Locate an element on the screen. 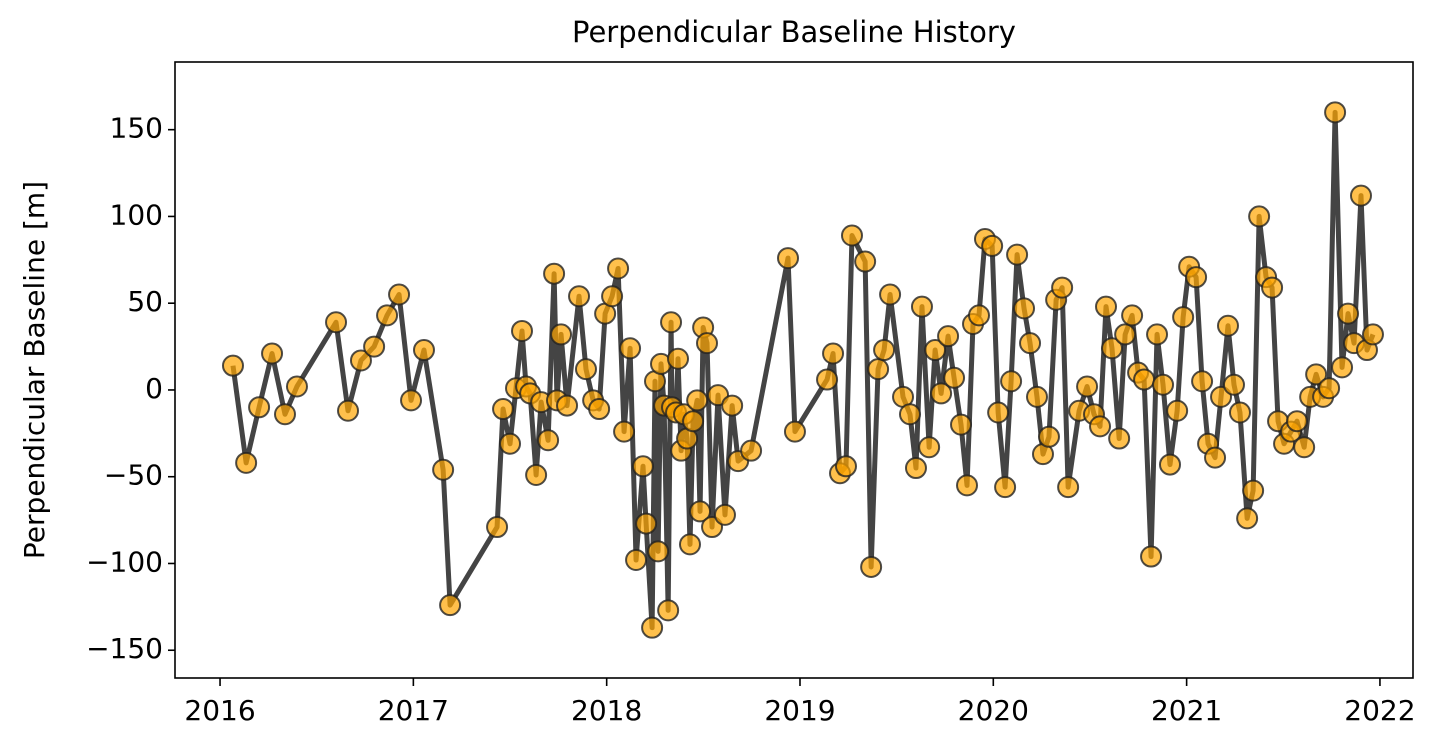 This screenshot has width=1446, height=754. y-tick-label: 50 is located at coordinates (145, 301).